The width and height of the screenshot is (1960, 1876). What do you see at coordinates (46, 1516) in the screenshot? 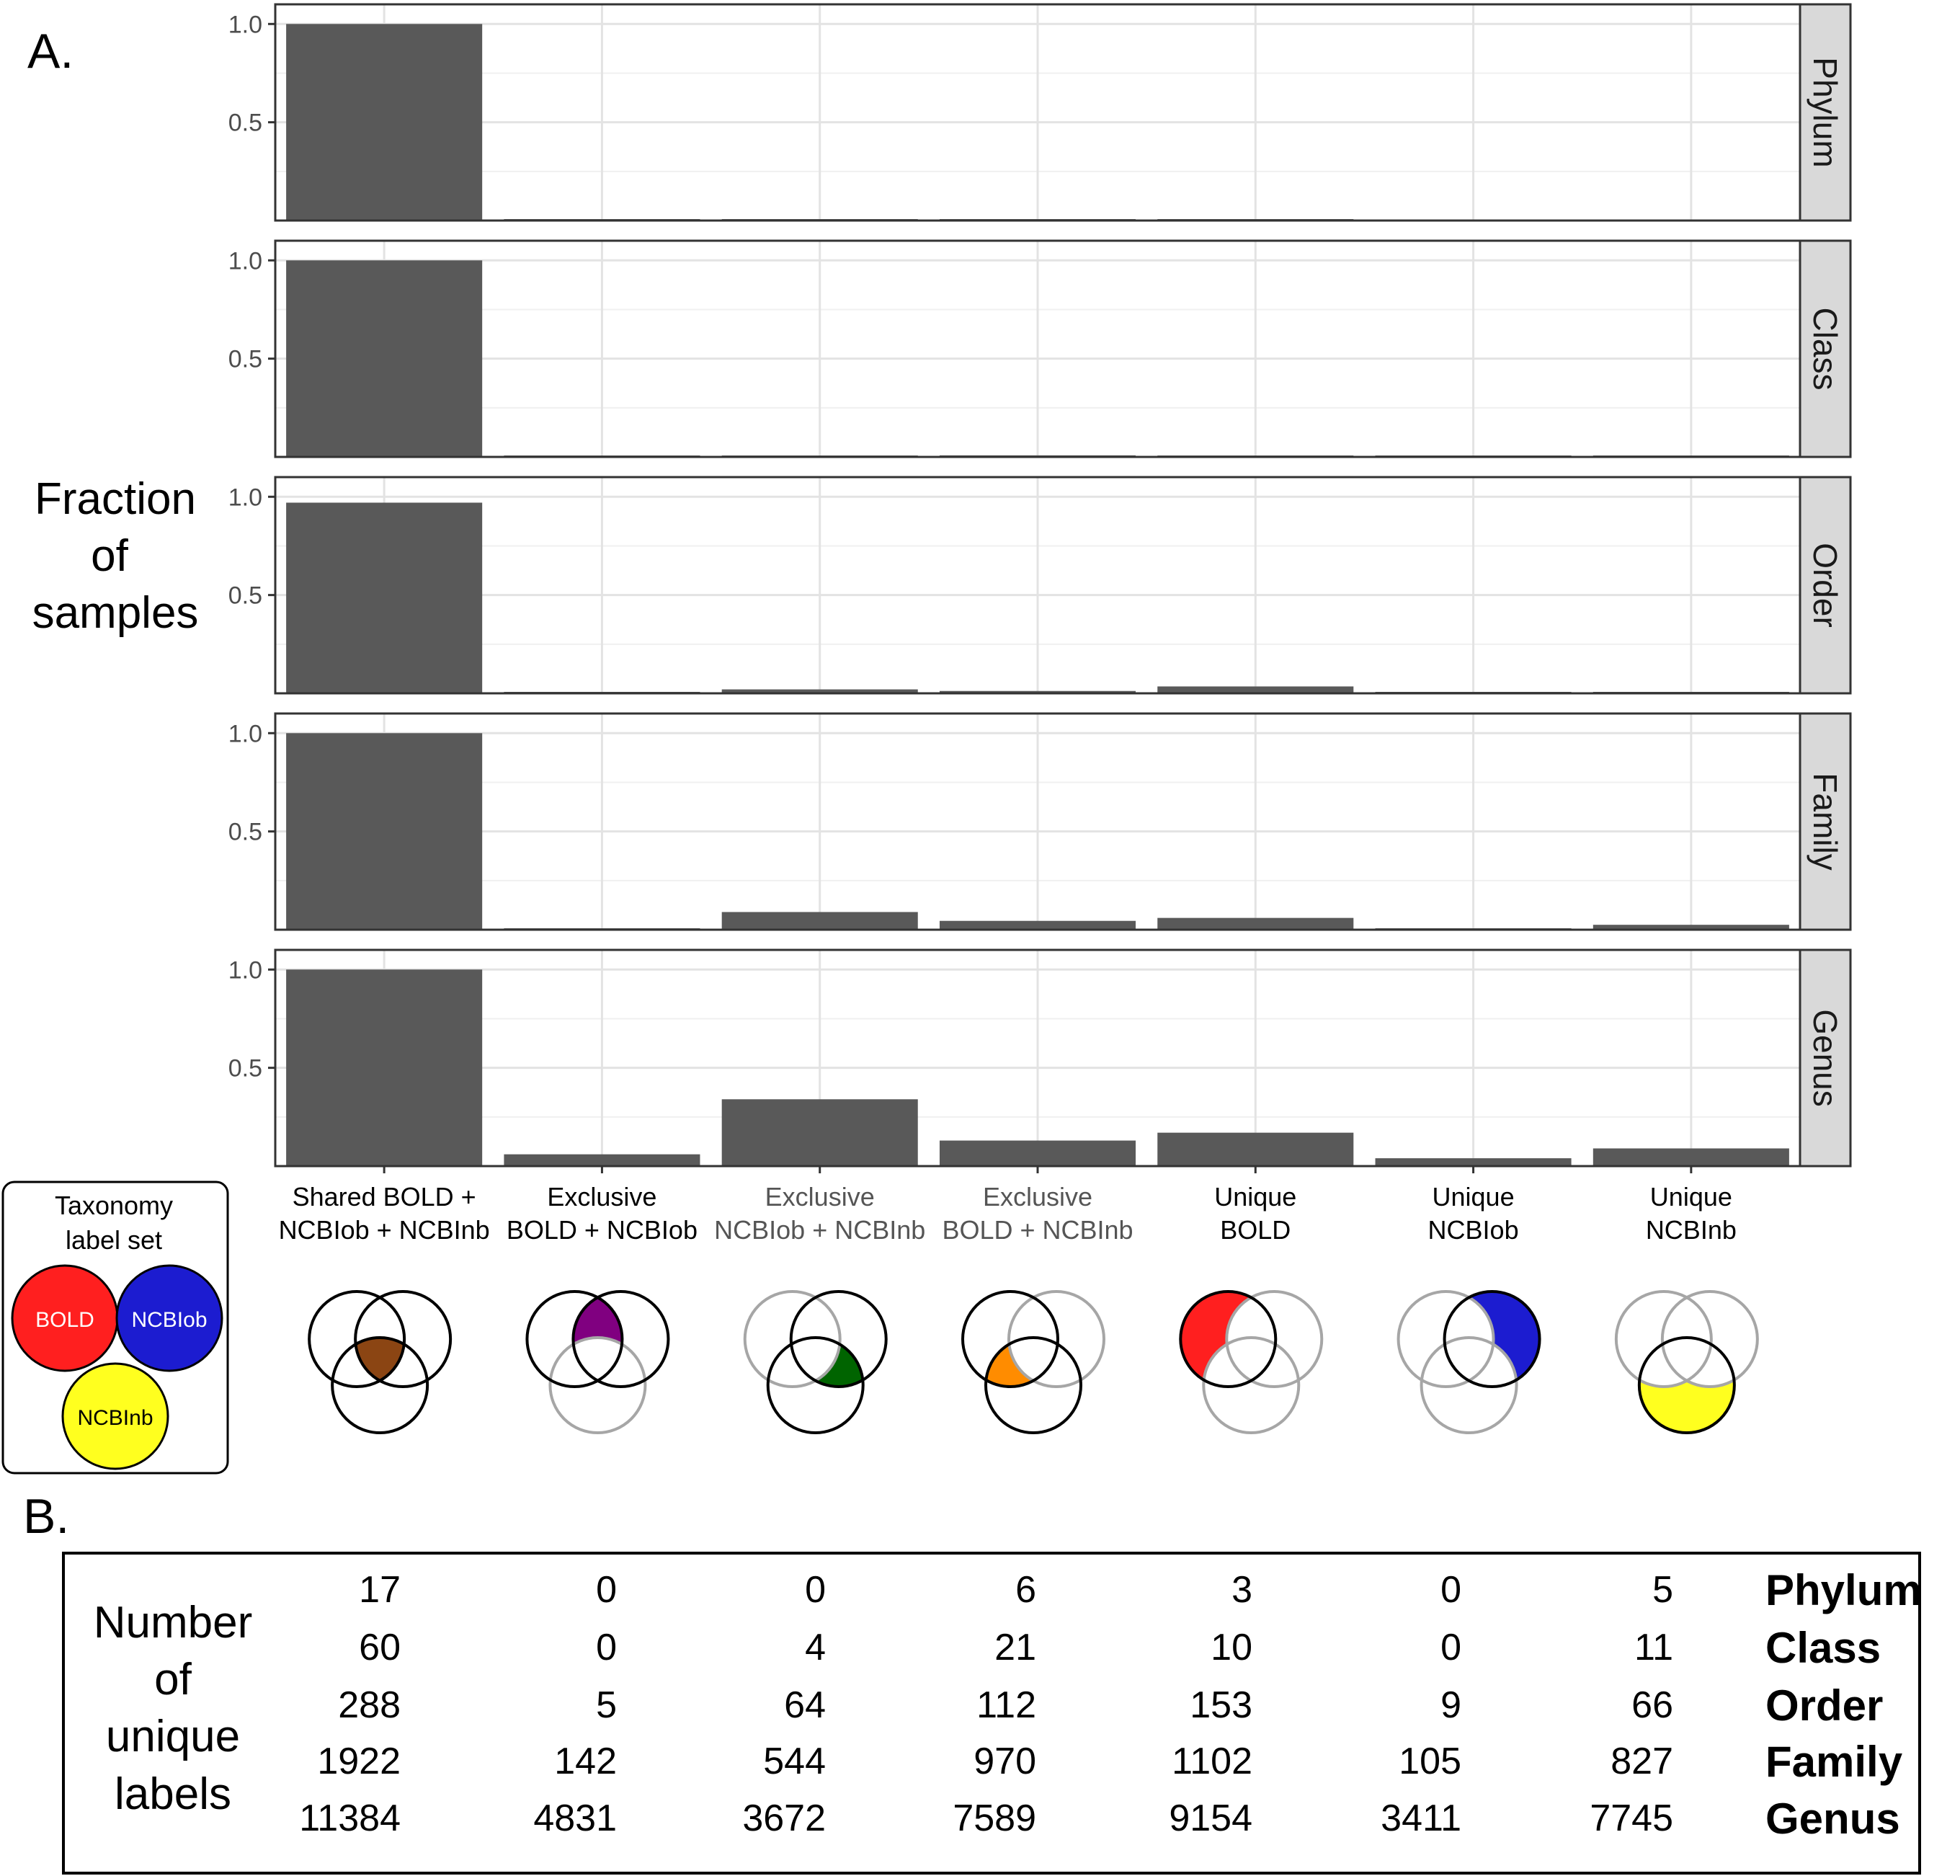
I see `panel-b-label: B.` at bounding box center [46, 1516].